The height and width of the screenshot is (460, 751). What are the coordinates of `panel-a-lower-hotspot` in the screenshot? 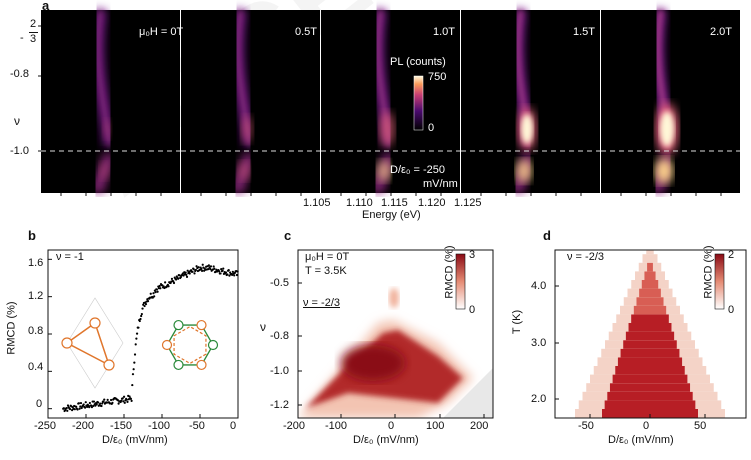 It's located at (384, 171).